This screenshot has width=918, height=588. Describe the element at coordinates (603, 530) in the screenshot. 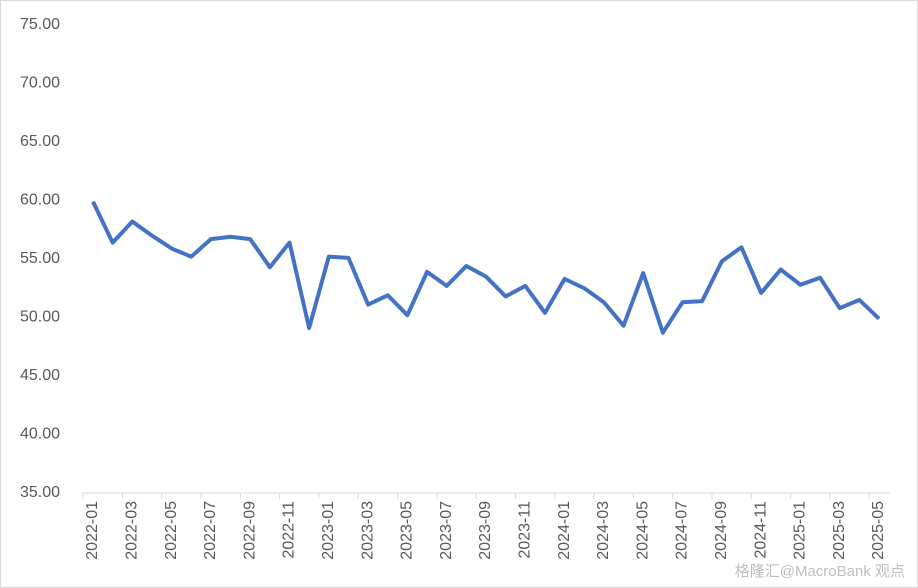

I see `x-tick-label: 2024-03` at that location.